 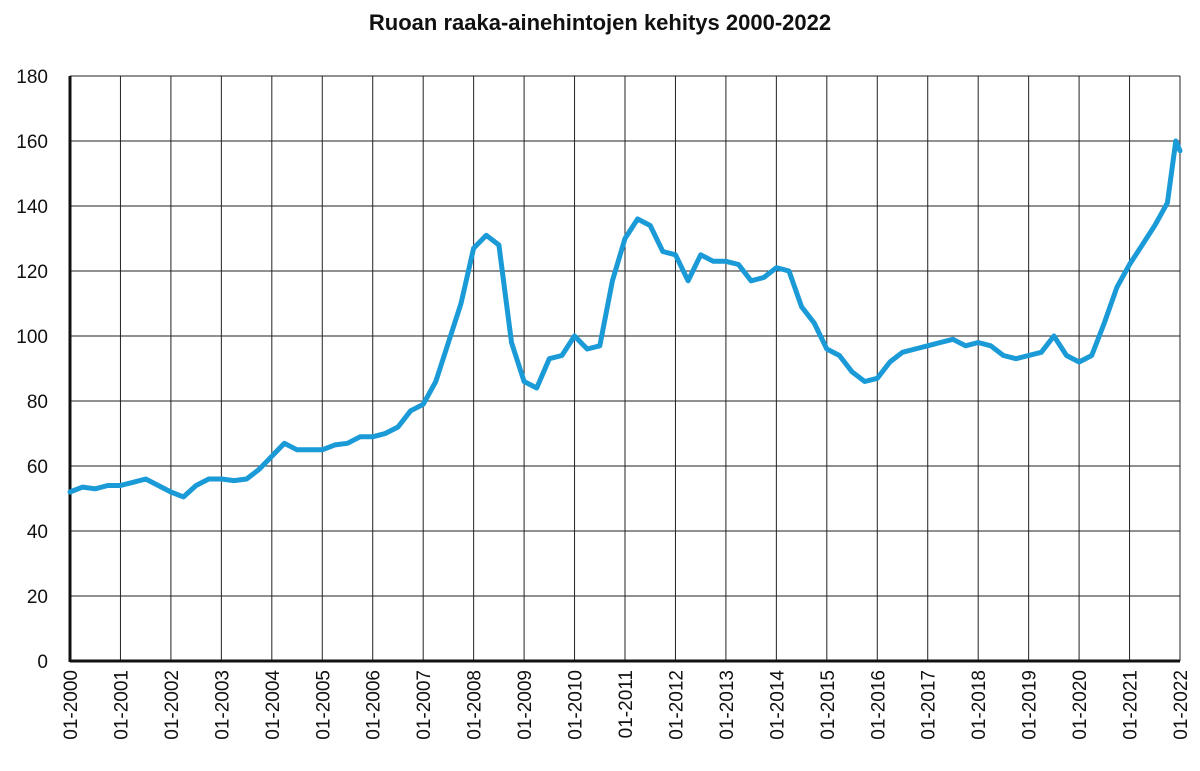 What do you see at coordinates (32, 272) in the screenshot?
I see `y-tick-label: 120` at bounding box center [32, 272].